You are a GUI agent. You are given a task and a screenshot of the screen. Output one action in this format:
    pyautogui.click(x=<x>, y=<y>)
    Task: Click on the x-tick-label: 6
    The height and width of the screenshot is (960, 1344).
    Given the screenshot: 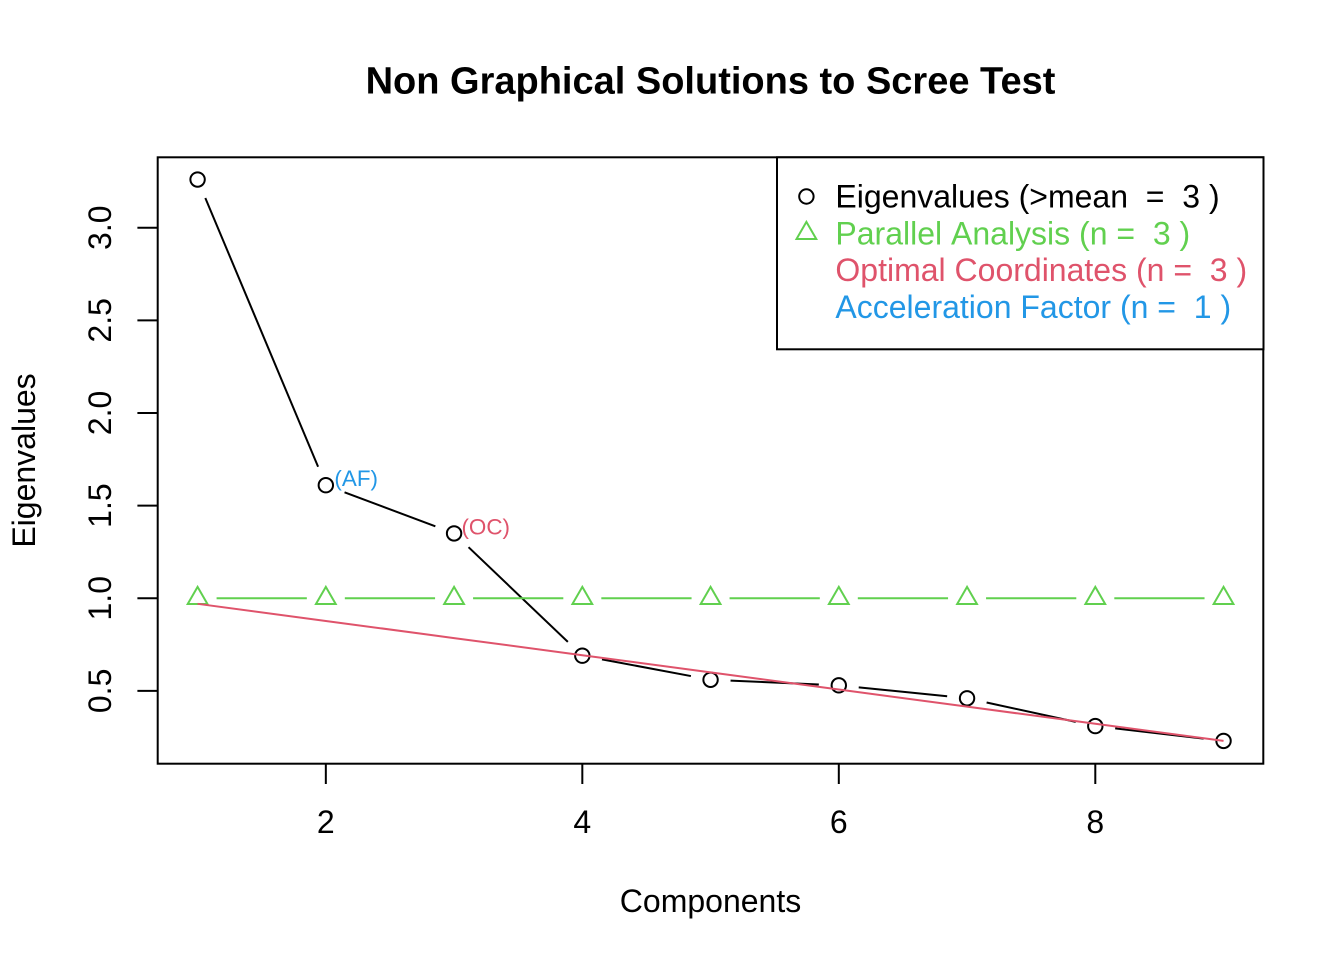 What is the action you would take?
    pyautogui.click(x=839, y=822)
    